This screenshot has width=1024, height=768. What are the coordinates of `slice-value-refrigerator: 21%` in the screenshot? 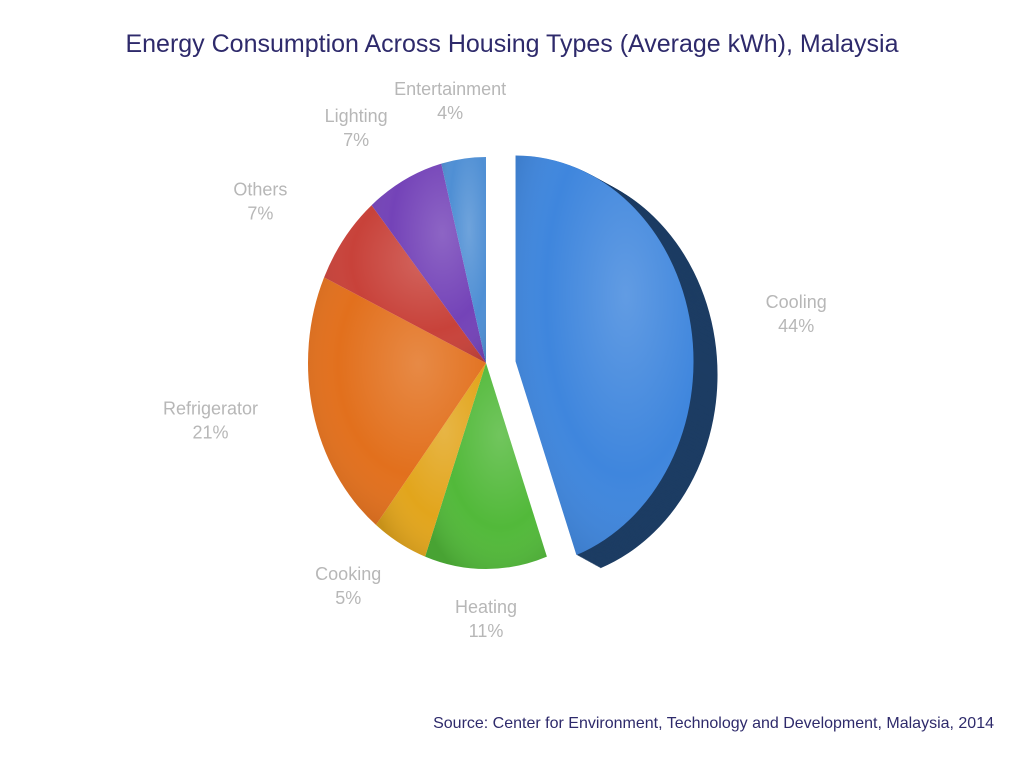 It's located at (210, 432).